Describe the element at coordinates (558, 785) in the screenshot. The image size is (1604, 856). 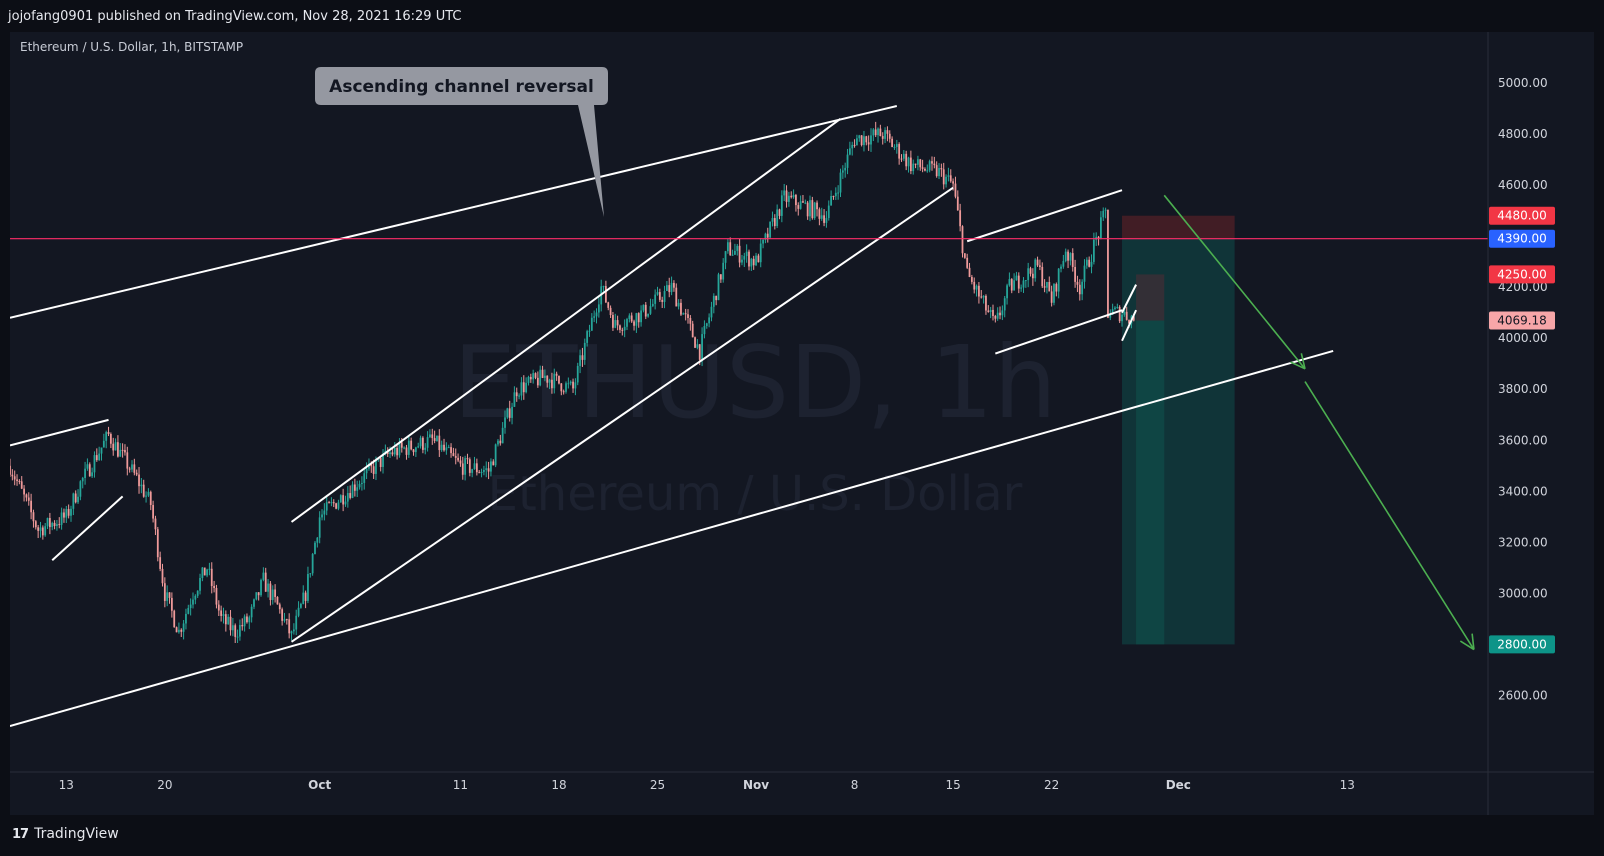
I see `x-tick-label: 18` at that location.